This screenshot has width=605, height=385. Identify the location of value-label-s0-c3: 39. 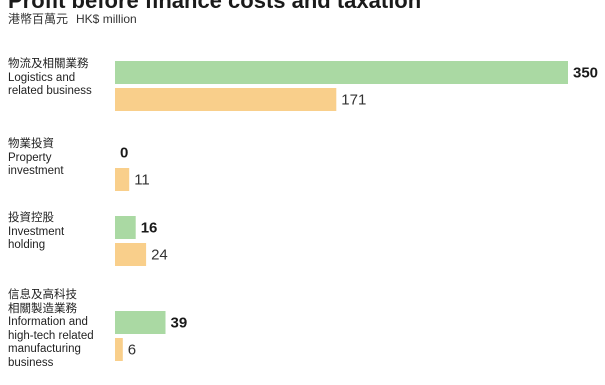
(179, 323).